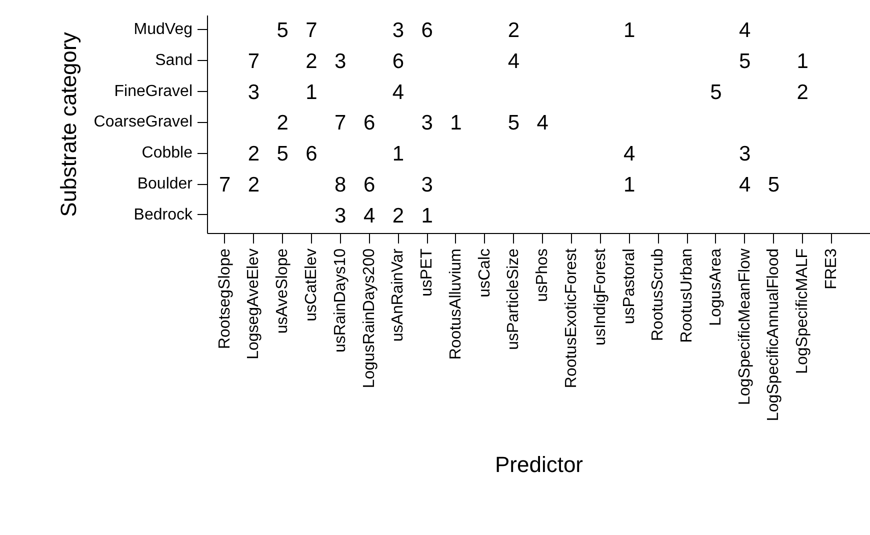 This screenshot has width=870, height=535. What do you see at coordinates (539, 465) in the screenshot?
I see `x-axis-title: Predictor` at bounding box center [539, 465].